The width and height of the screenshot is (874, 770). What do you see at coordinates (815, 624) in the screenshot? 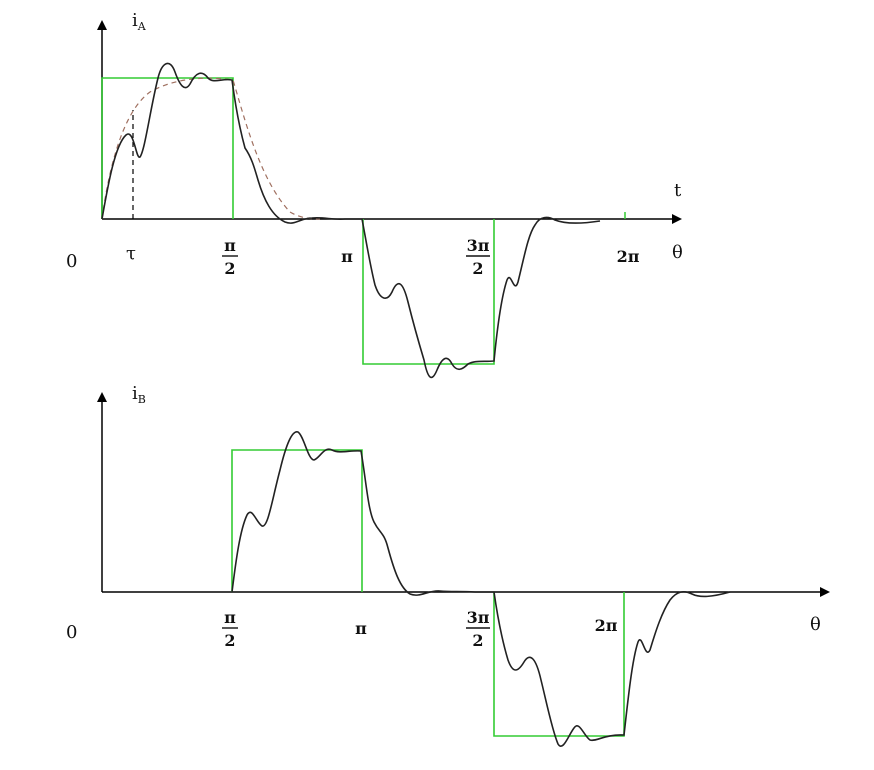
I see `bottom-theta-label: θ` at bounding box center [815, 624].